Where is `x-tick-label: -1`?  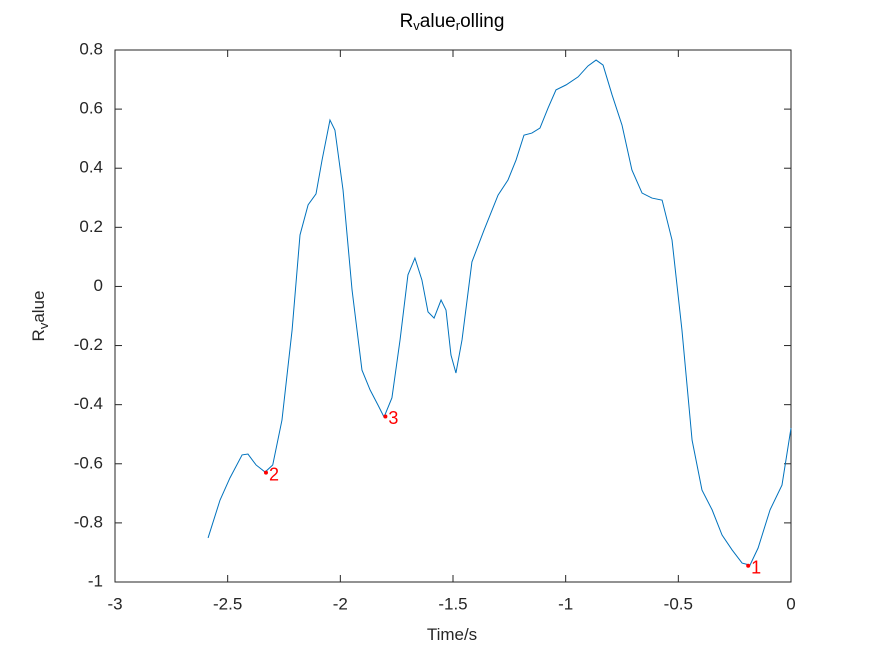 x-tick-label: -1 is located at coordinates (565, 603).